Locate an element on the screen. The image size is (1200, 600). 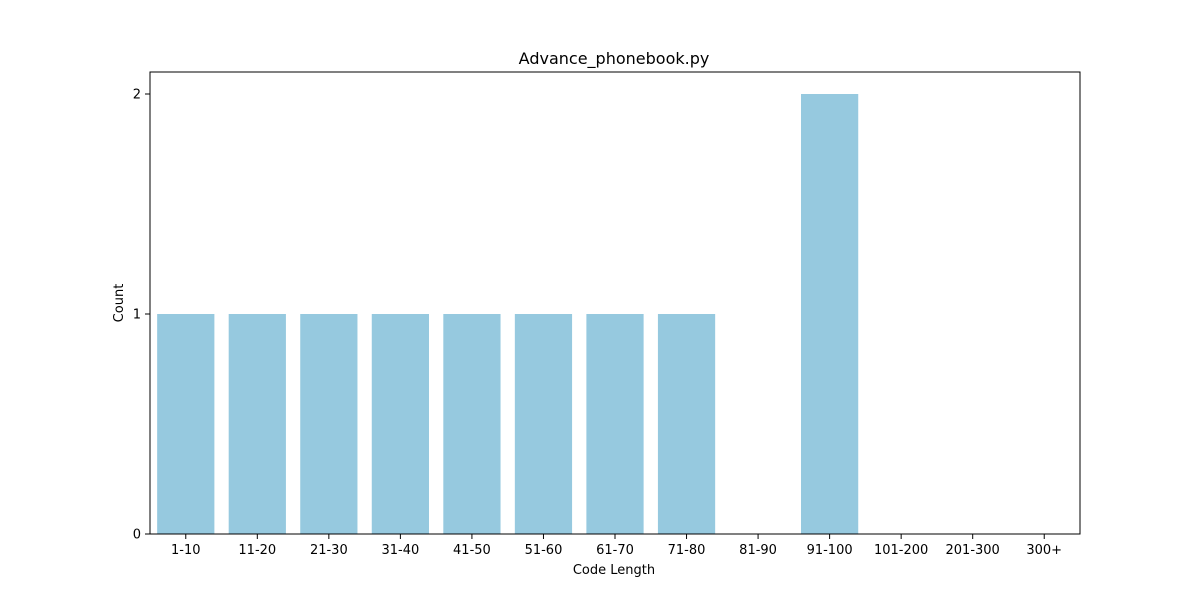
x-tick-label: 81-90 is located at coordinates (758, 550).